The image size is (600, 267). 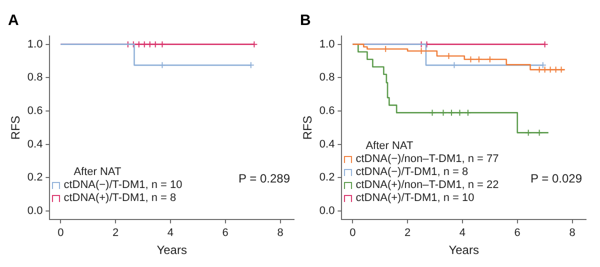 What do you see at coordinates (123, 185) in the screenshot?
I see `legend-label: ctDNA(−)/T-DM1, n = 10` at bounding box center [123, 185].